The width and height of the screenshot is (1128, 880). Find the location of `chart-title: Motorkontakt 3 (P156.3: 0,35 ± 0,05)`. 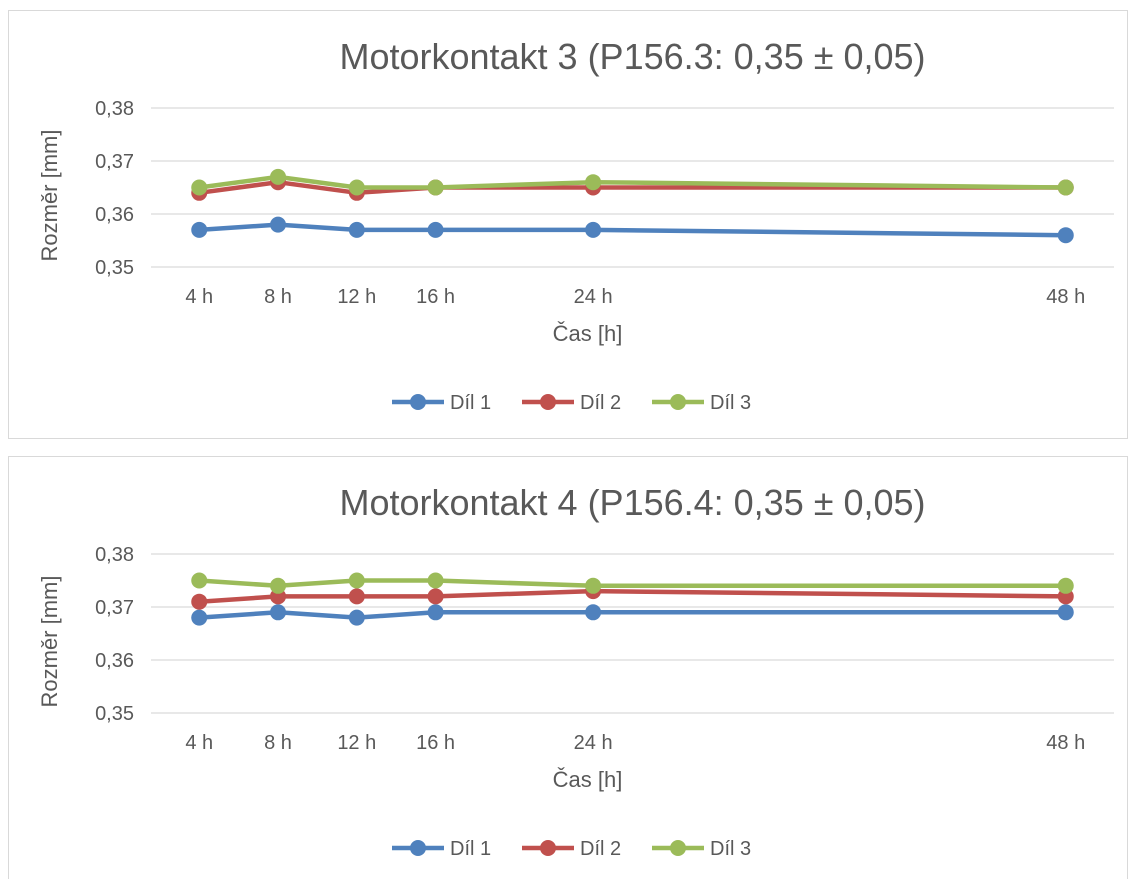

chart-title: Motorkontakt 3 (P156.3: 0,35 ± 0,05) is located at coordinates (632, 56).